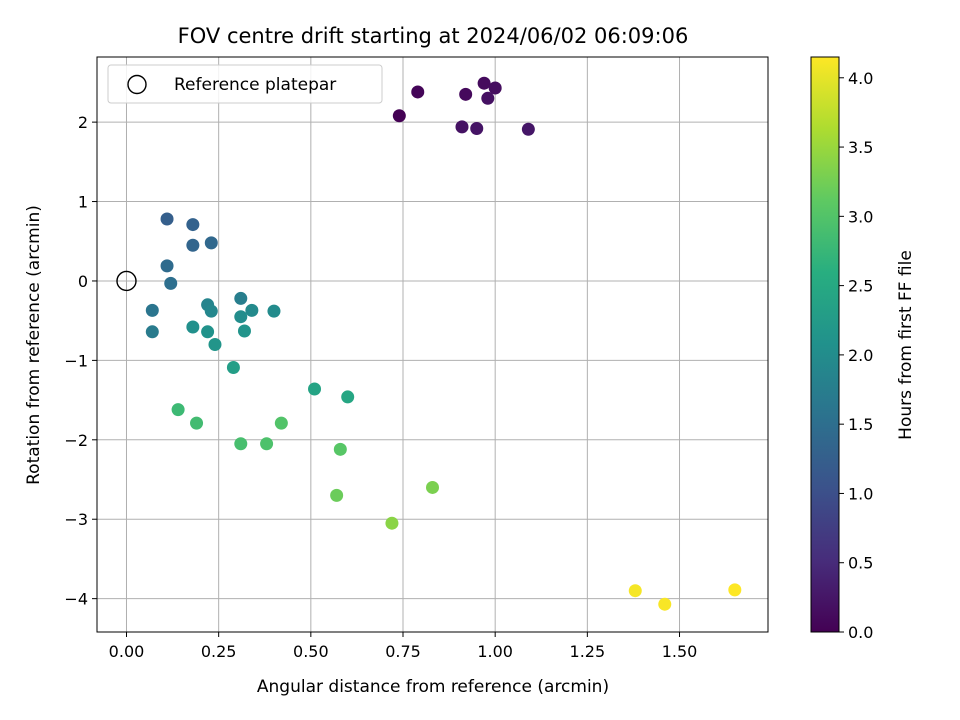 This screenshot has width=960, height=720. I want to click on y-axis-label: Rotation from reference (arcmin), so click(34, 345).